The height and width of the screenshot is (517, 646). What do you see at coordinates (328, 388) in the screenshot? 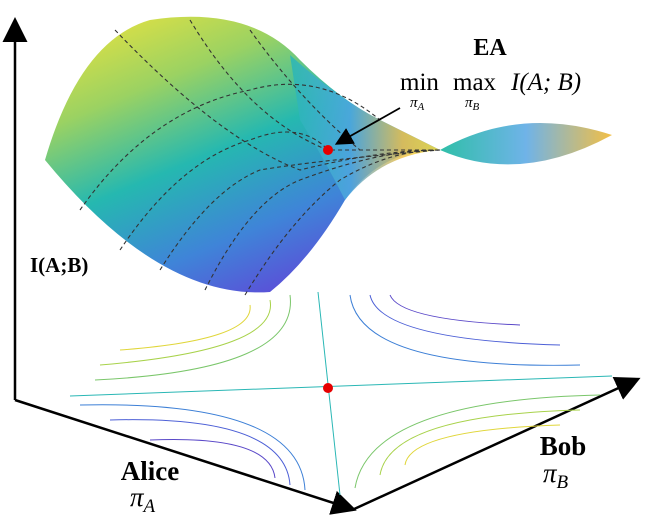
I see `saddle-point-projection` at bounding box center [328, 388].